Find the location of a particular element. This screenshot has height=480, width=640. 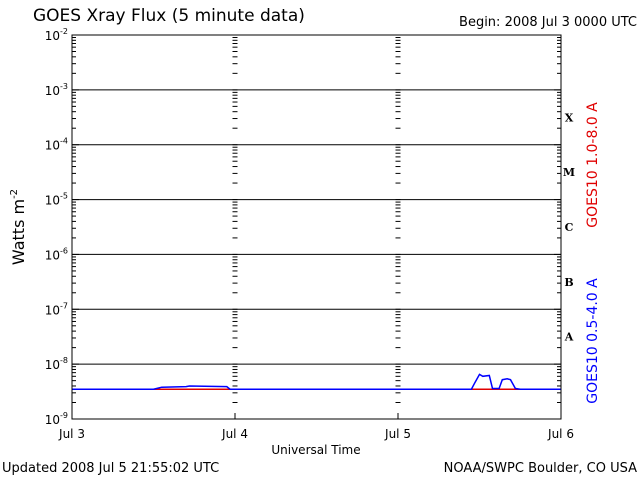

series-line-short is located at coordinates (316, 381).